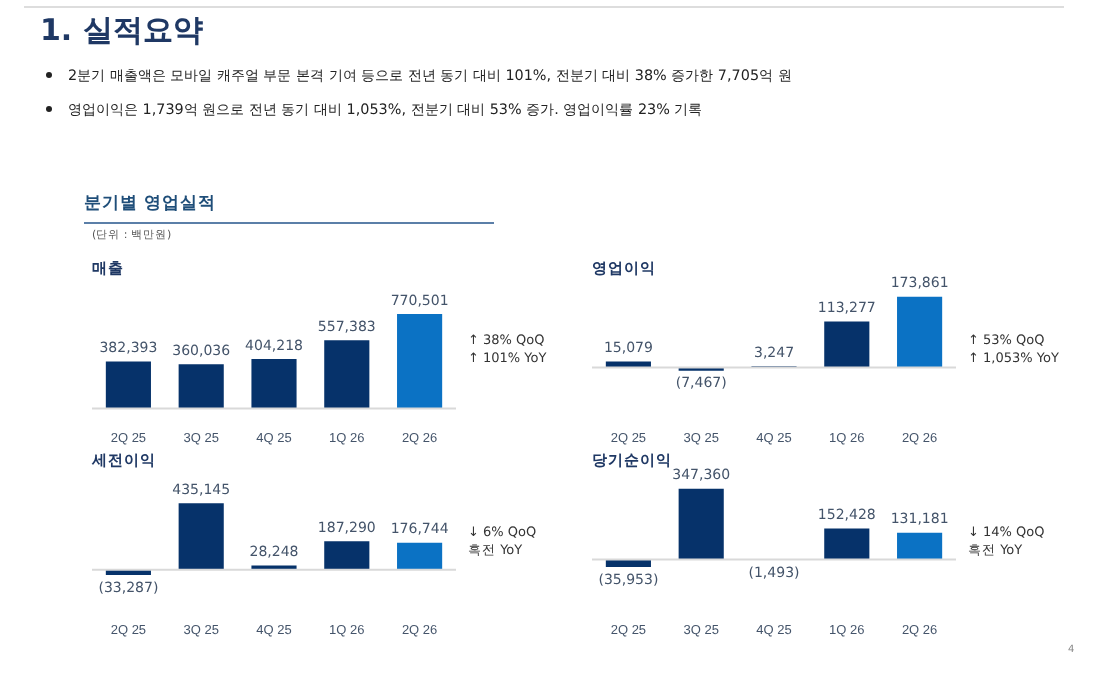 The image size is (1100, 686). Describe the element at coordinates (121, 31) in the screenshot. I see `text: 1. 실적요약` at that location.